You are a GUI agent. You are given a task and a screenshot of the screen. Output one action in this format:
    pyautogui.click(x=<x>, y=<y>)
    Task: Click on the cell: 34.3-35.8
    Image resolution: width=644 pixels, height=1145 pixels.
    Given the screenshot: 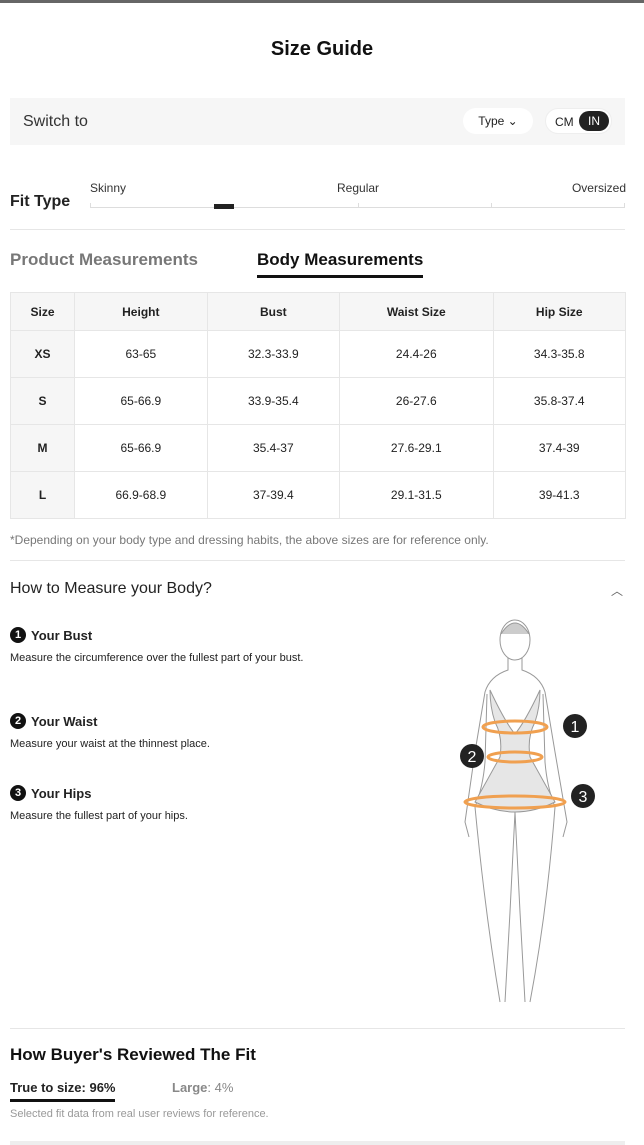 What is the action you would take?
    pyautogui.click(x=559, y=354)
    